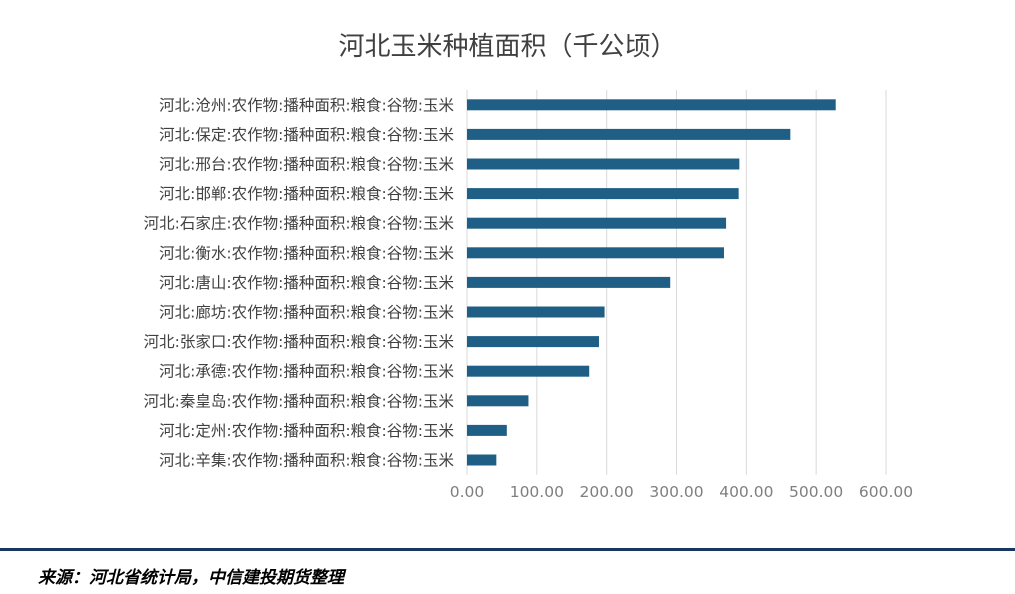 The width and height of the screenshot is (1015, 594). What do you see at coordinates (746, 492) in the screenshot?
I see `x-tick-label: 400.00` at bounding box center [746, 492].